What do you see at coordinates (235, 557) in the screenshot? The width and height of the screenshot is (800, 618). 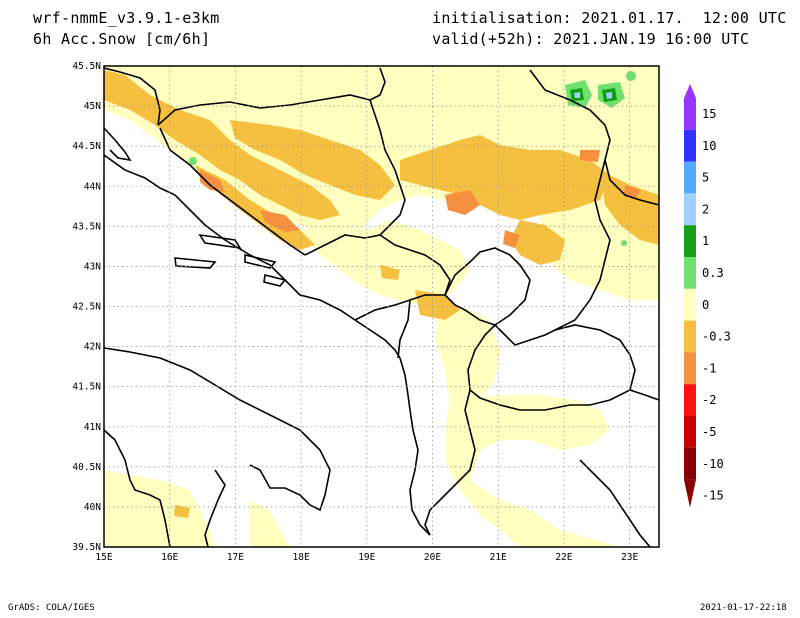 I see `lon-label: 17E` at bounding box center [235, 557].